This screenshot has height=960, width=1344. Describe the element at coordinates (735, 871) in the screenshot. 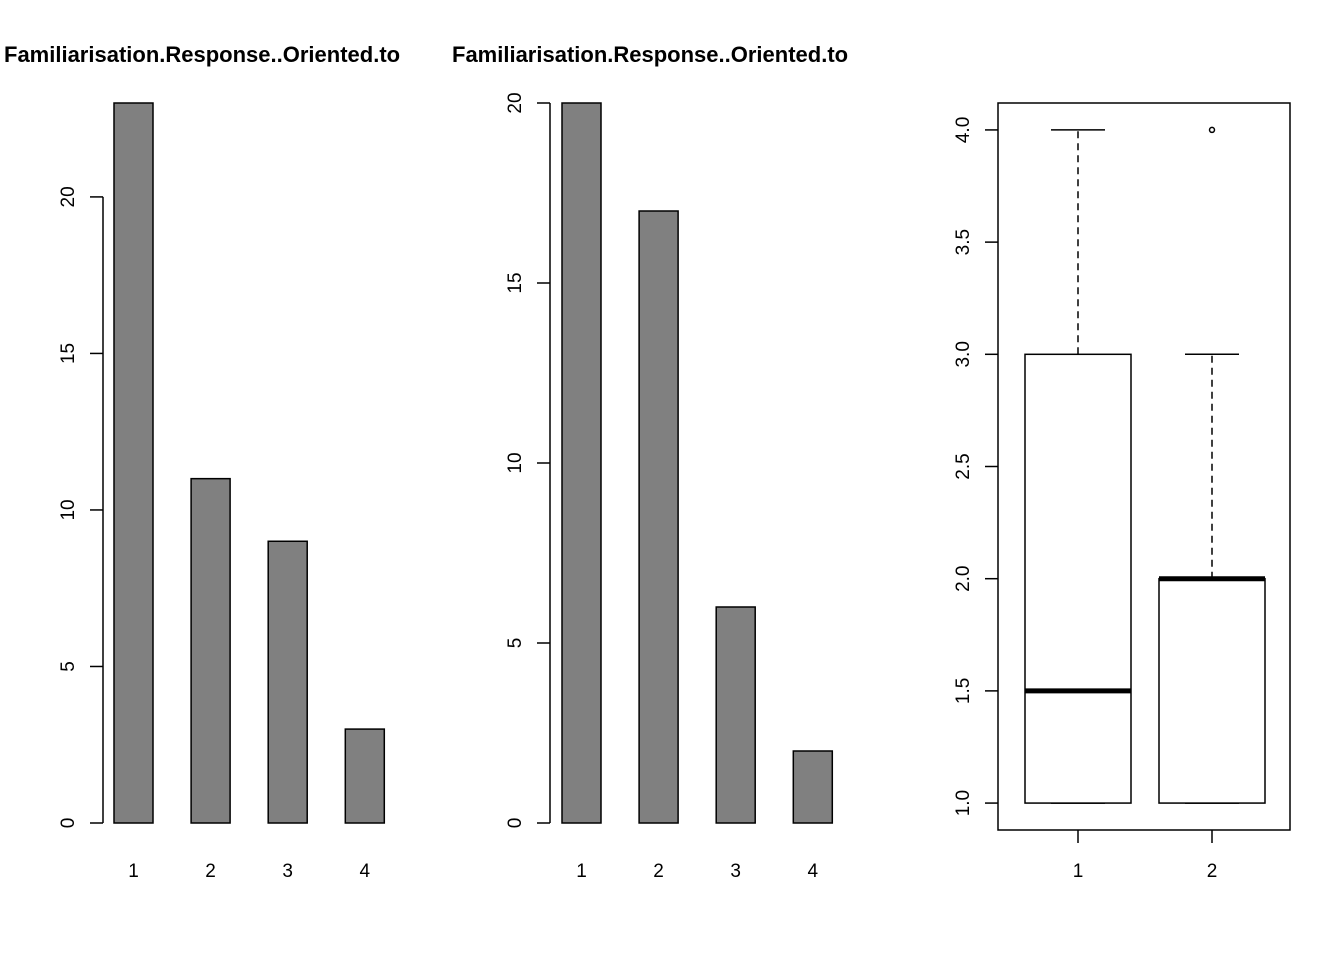

I see `chart-2-category-label-3: 3` at that location.